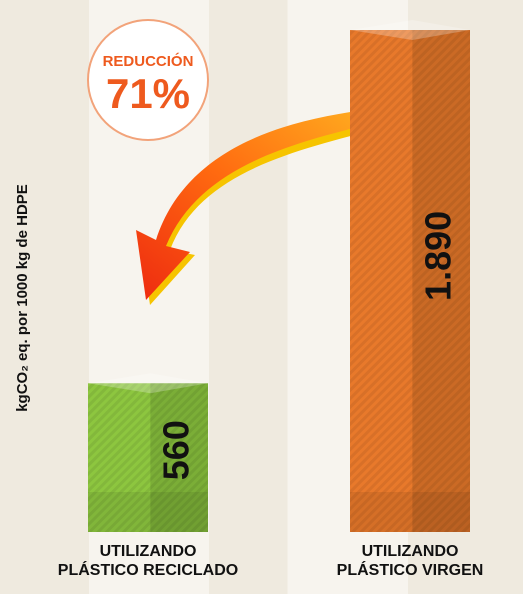 The width and height of the screenshot is (523, 599). Describe the element at coordinates (257, 204) in the screenshot. I see `arrow` at that location.